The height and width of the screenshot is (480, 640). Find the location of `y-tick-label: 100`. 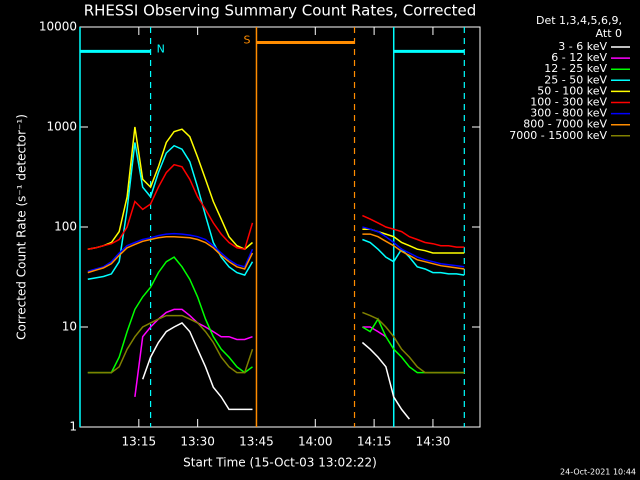

y-tick-label: 100 is located at coordinates (65, 227).